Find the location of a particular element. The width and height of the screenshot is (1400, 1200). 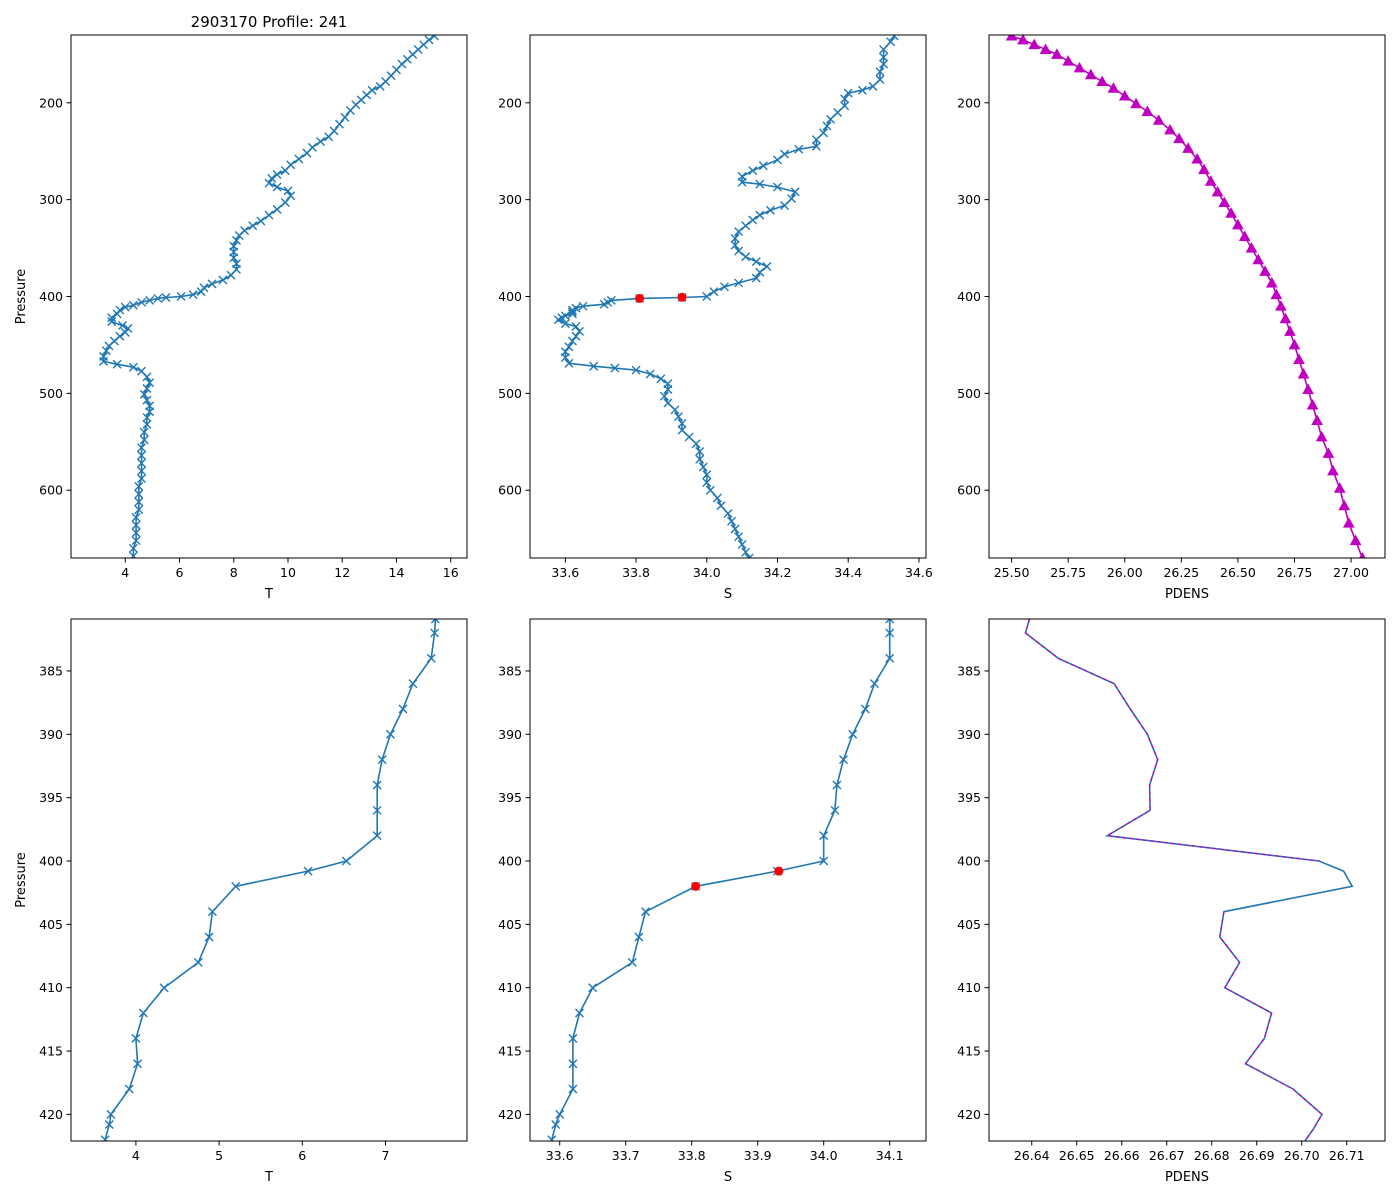

bottom-temperature-y-tick-label-3: 400 is located at coordinates (51, 860).